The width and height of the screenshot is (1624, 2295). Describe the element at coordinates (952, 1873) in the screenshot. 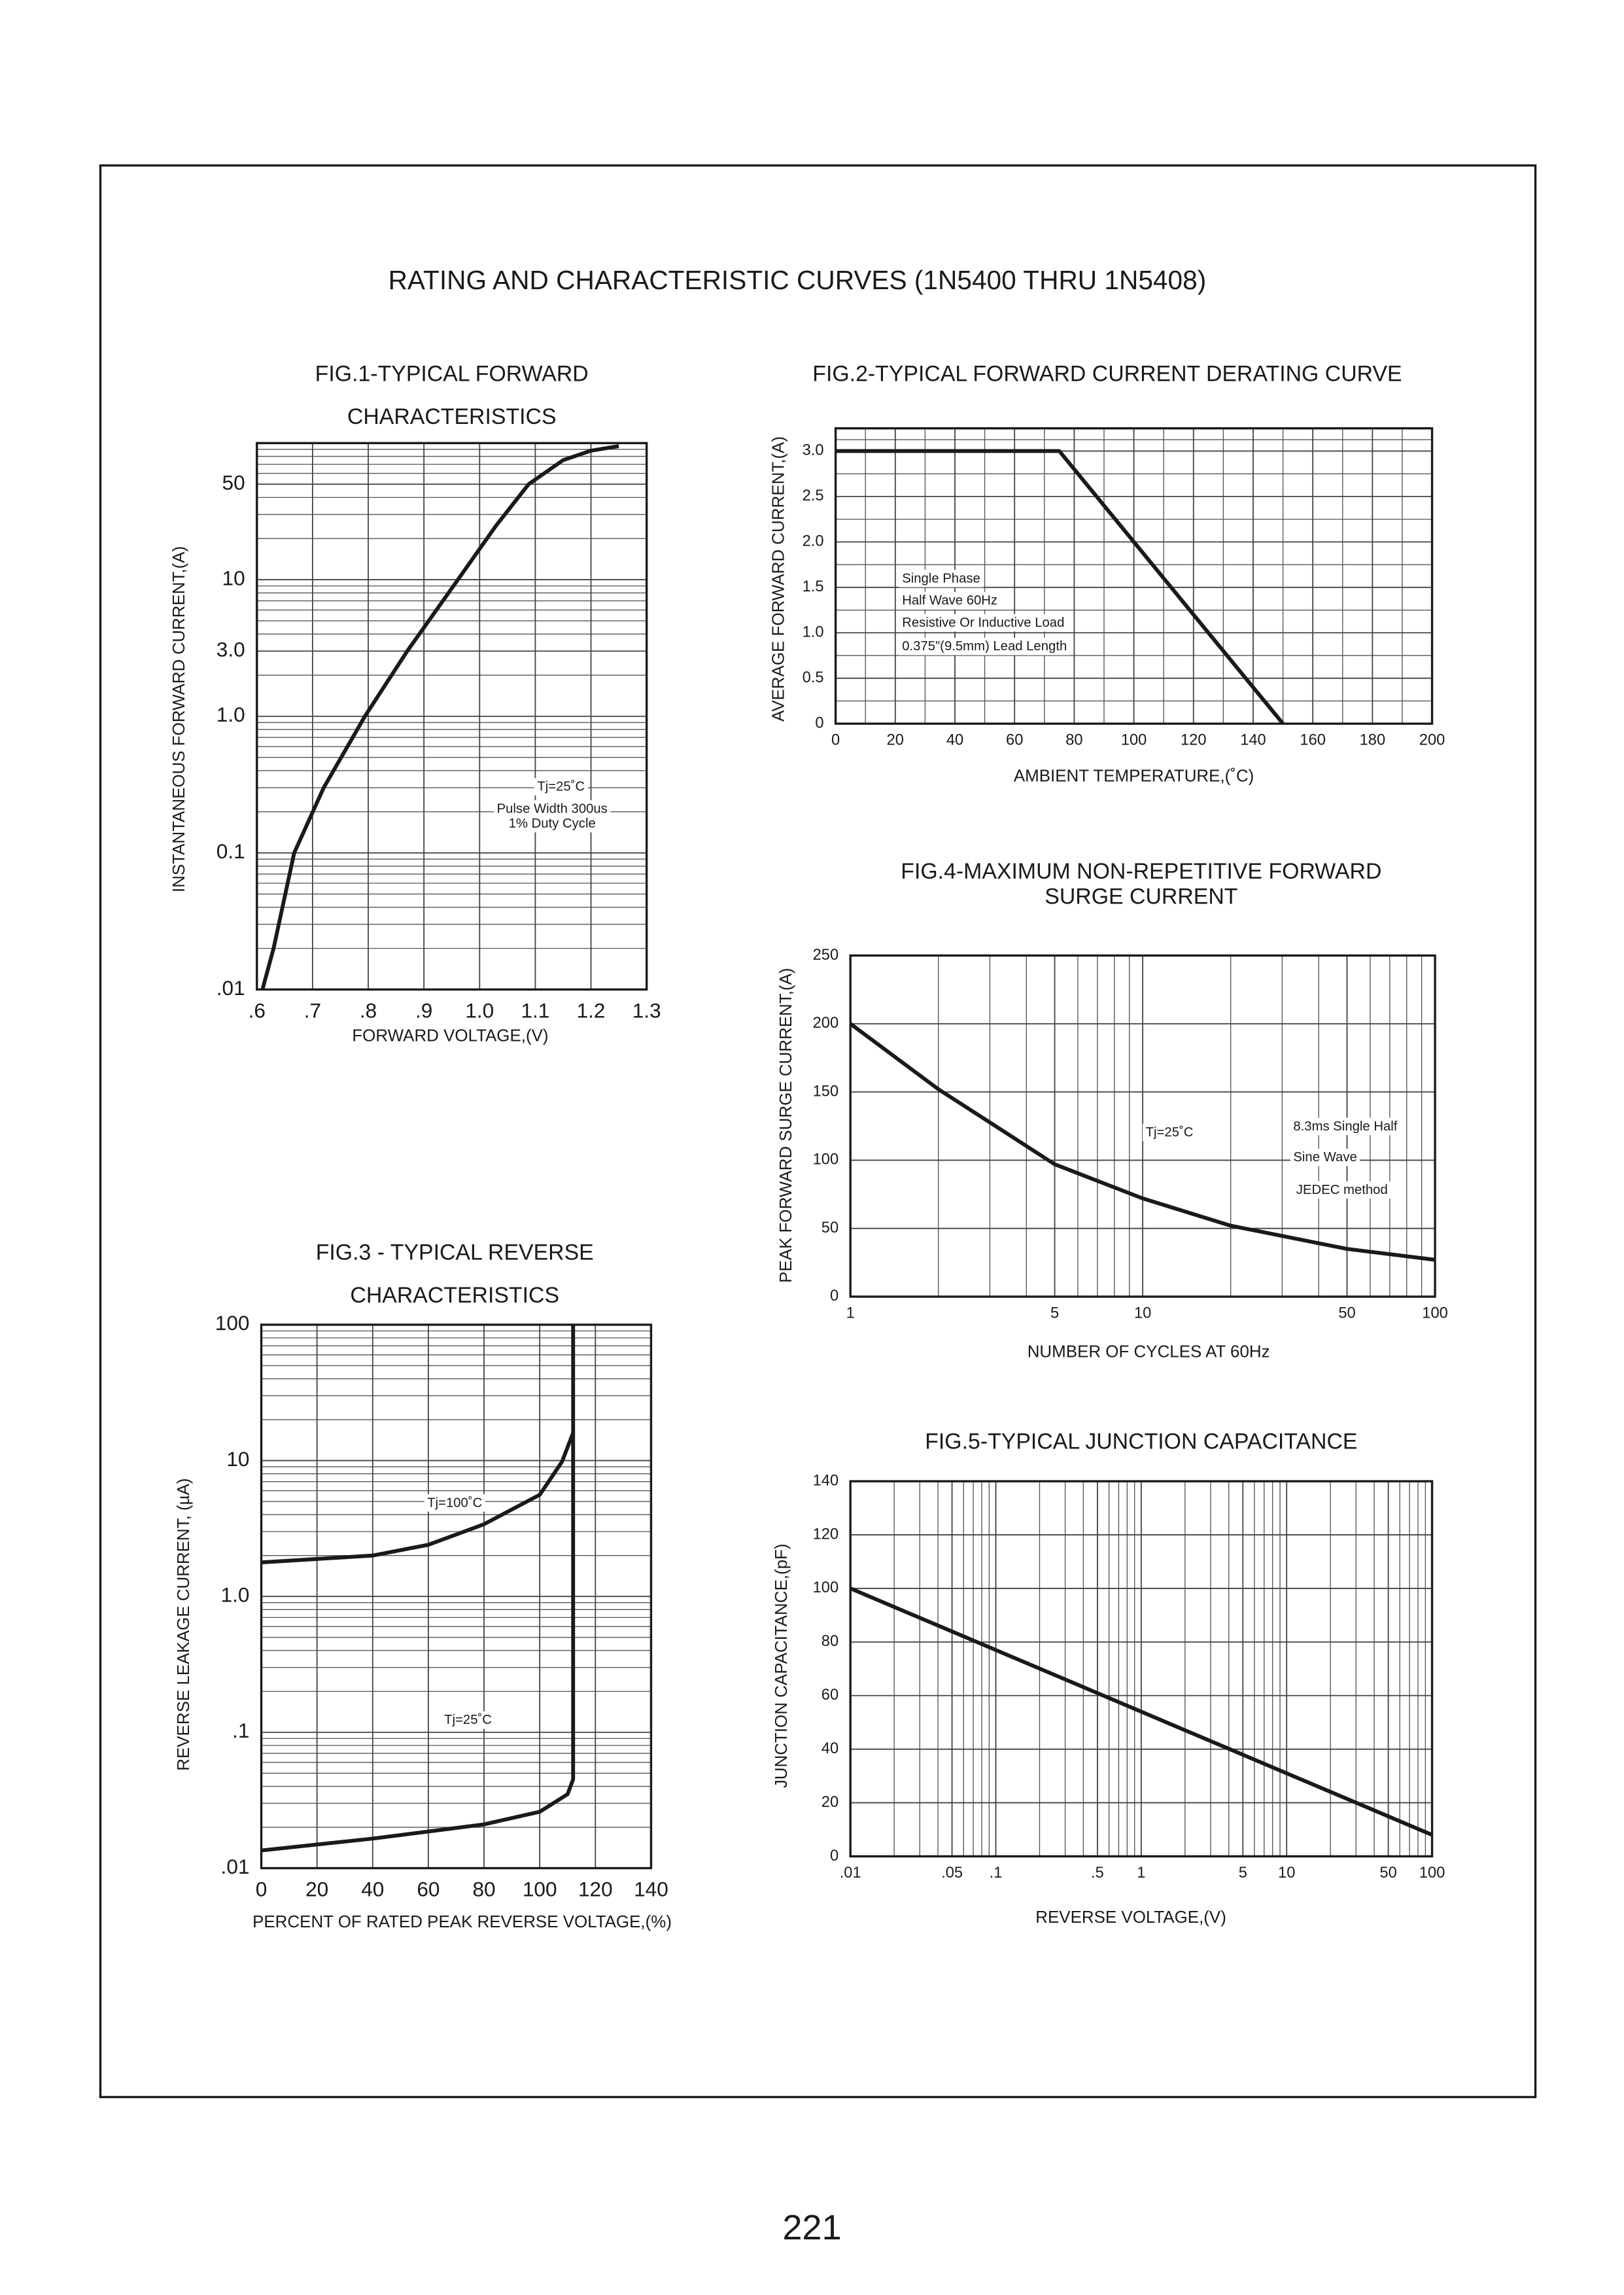

I see `x-tick-label: .05` at that location.